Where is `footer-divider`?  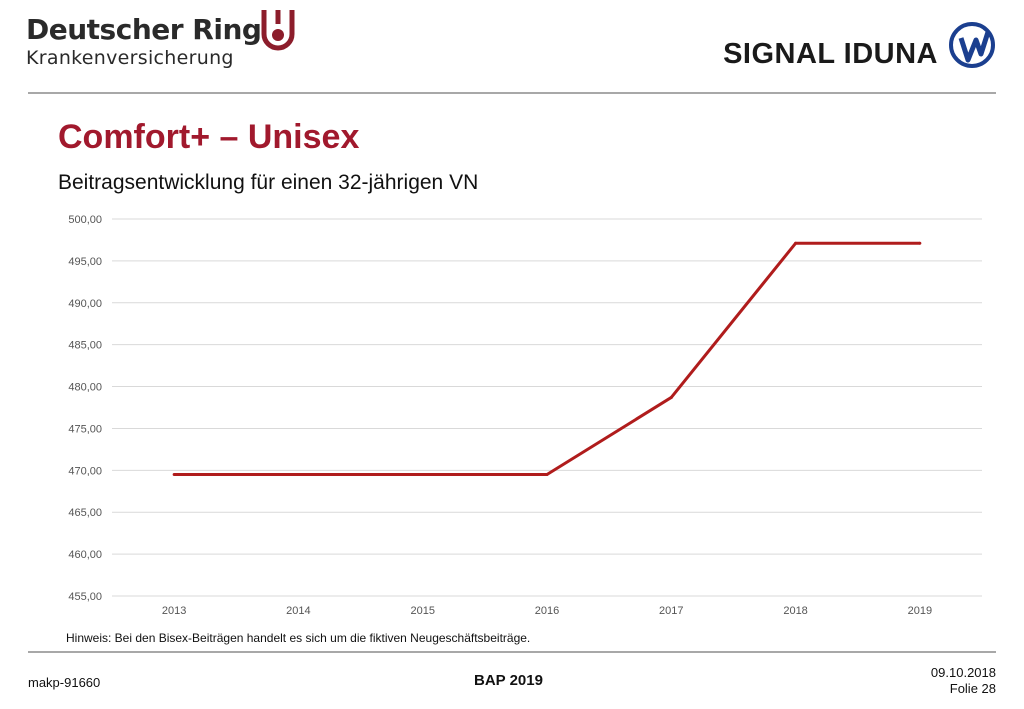
footer-divider is located at coordinates (512, 652).